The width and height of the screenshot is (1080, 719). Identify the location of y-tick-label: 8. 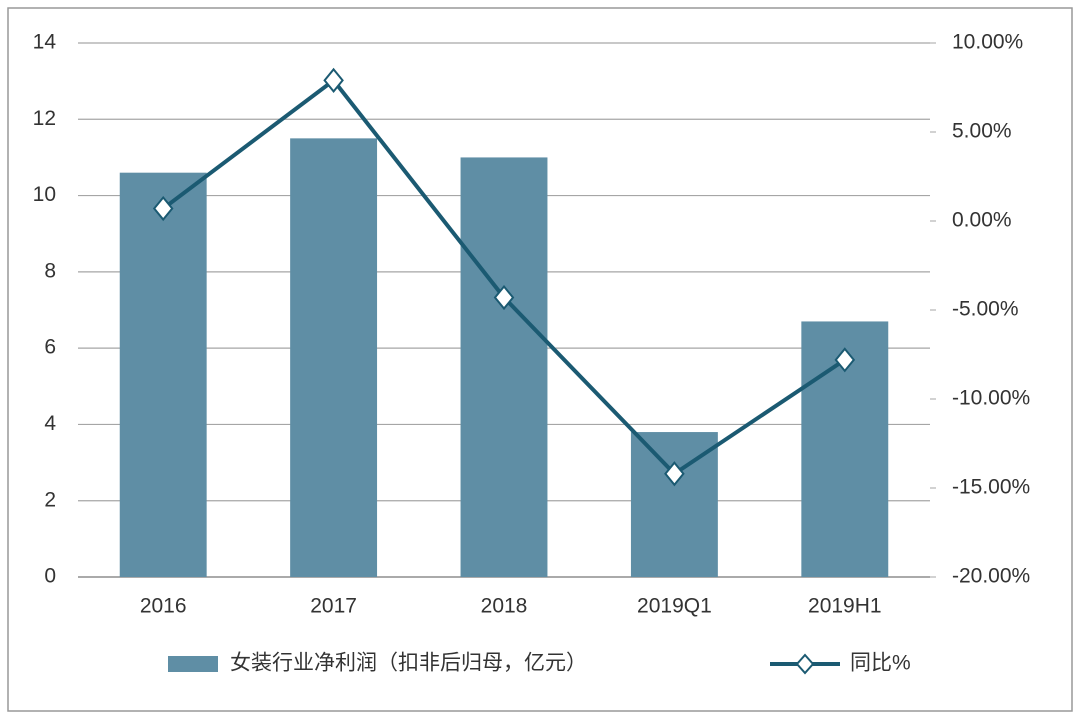
(50, 270).